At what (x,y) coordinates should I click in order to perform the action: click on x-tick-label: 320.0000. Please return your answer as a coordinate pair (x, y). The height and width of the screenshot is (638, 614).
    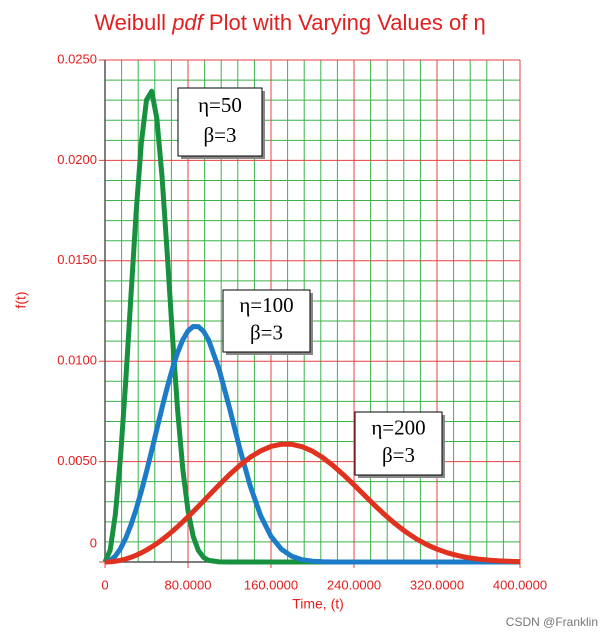
    Looking at the image, I should click on (437, 584).